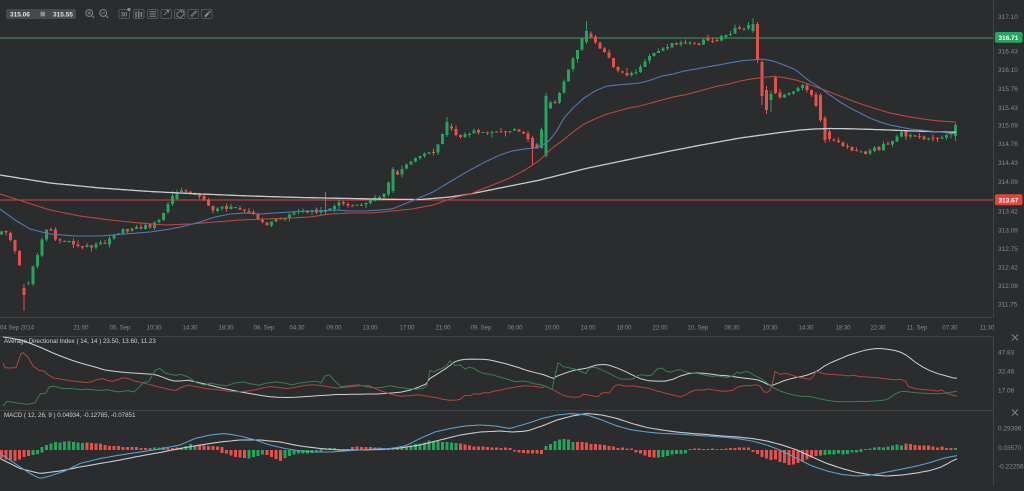 This screenshot has width=1024, height=491. Describe the element at coordinates (1008, 267) in the screenshot. I see `svg-text: 312.42` at that location.